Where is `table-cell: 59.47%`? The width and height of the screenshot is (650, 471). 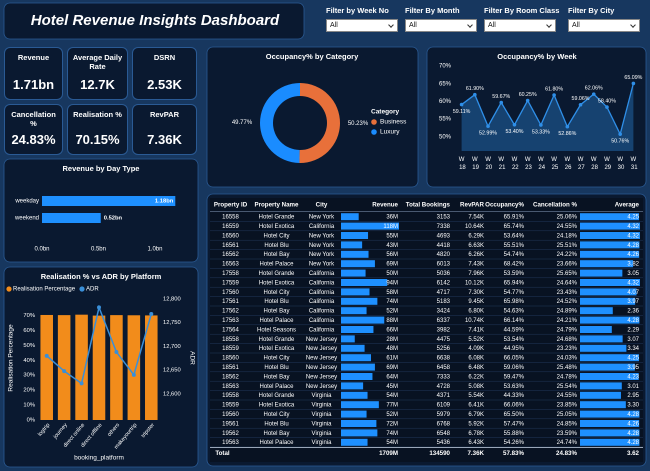 table-cell: 59.47% is located at coordinates (514, 377).